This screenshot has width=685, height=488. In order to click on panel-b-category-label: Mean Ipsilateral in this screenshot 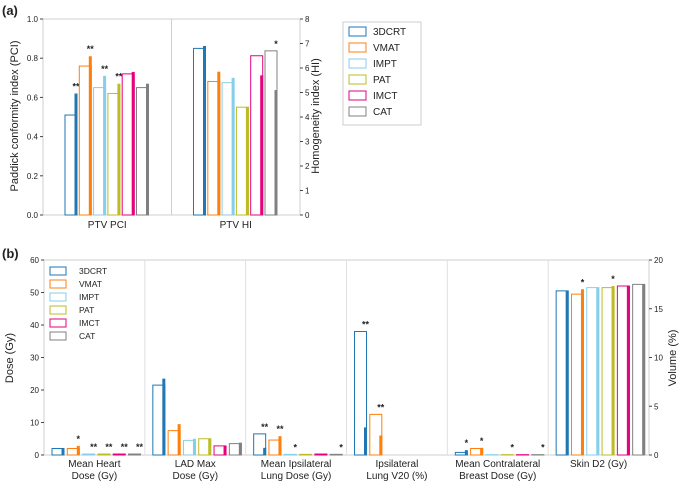, I will do `click(296, 464)`.